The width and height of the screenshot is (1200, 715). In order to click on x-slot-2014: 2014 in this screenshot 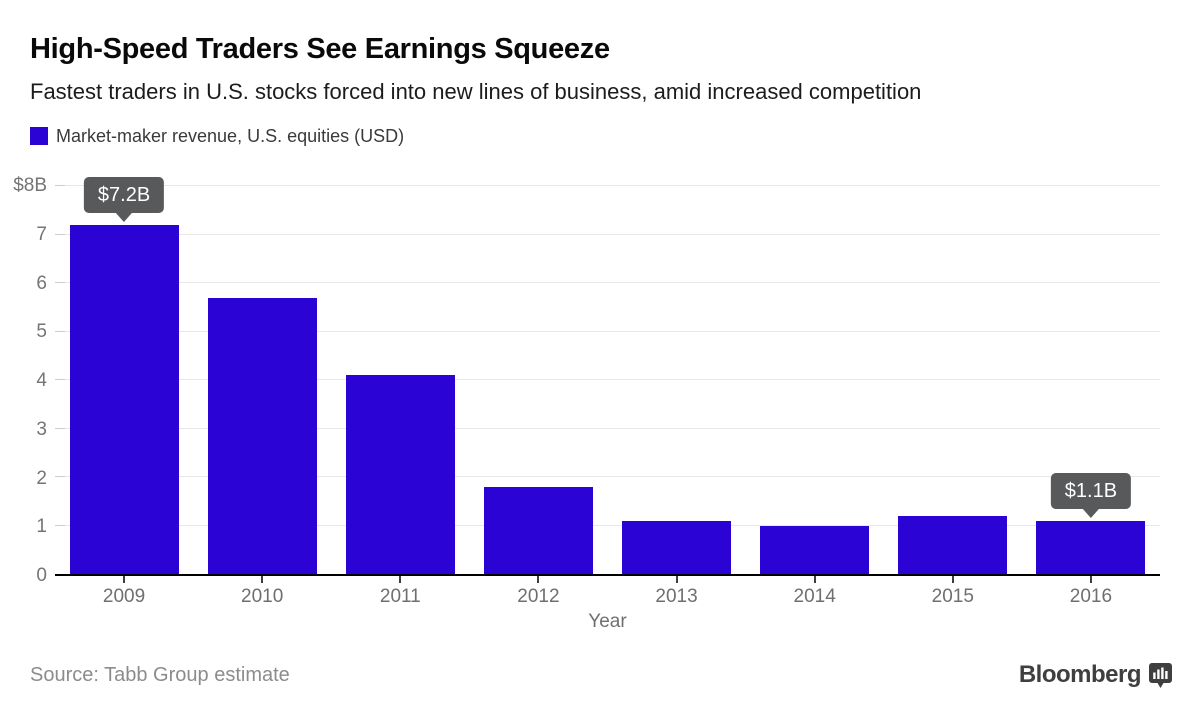, I will do `click(815, 592)`.